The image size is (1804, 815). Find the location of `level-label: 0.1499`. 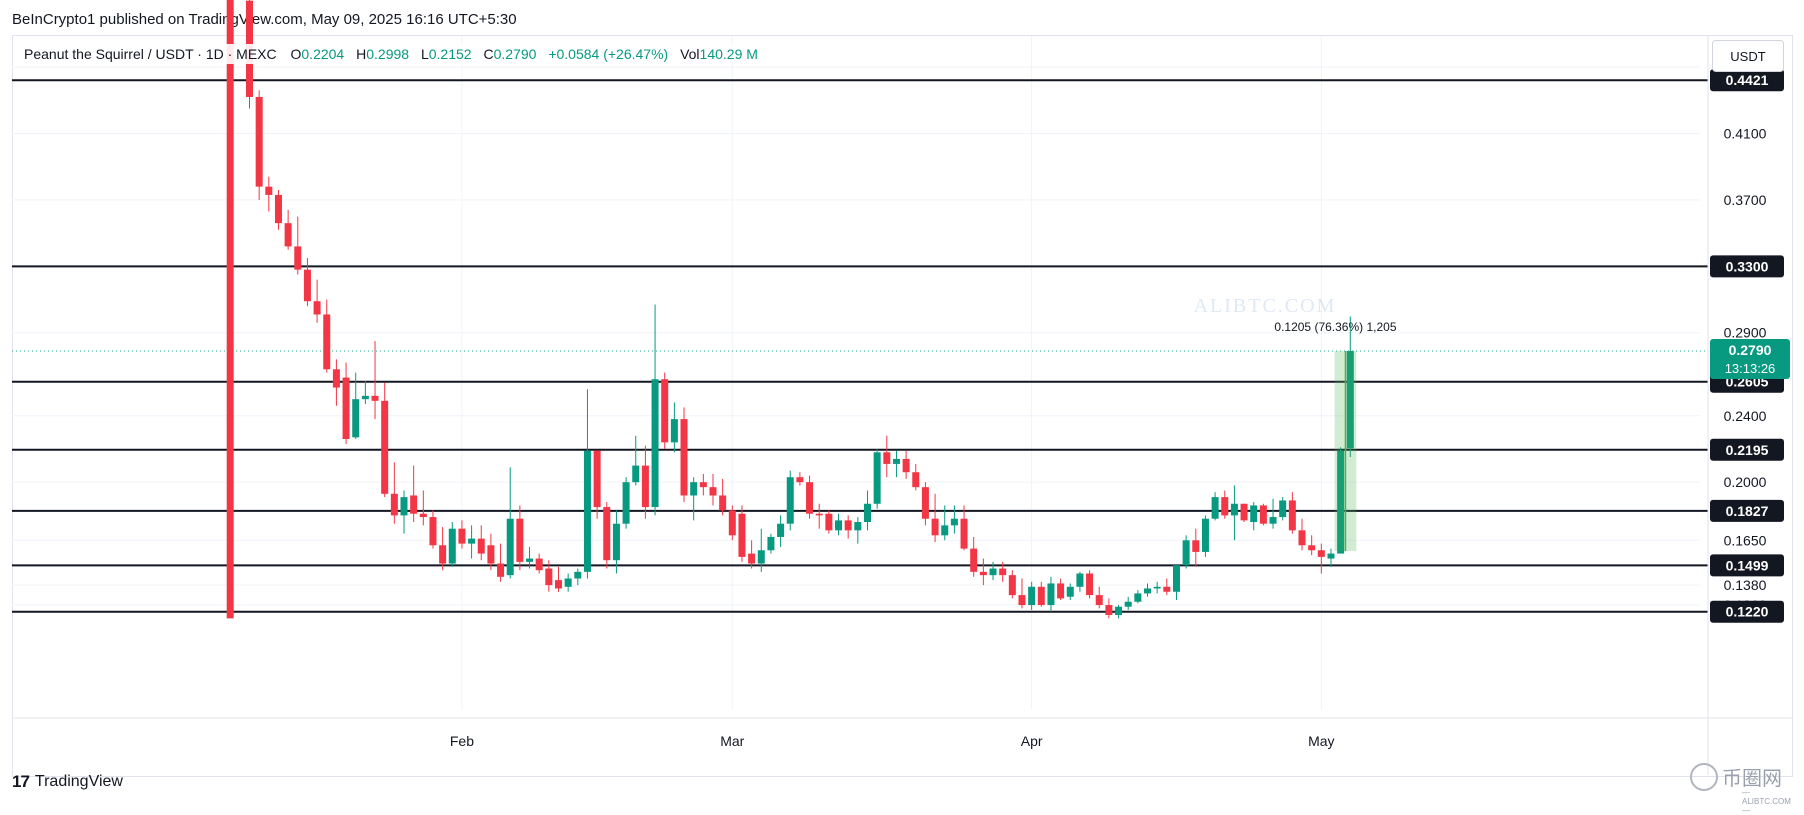

level-label: 0.1499 is located at coordinates (1747, 565).